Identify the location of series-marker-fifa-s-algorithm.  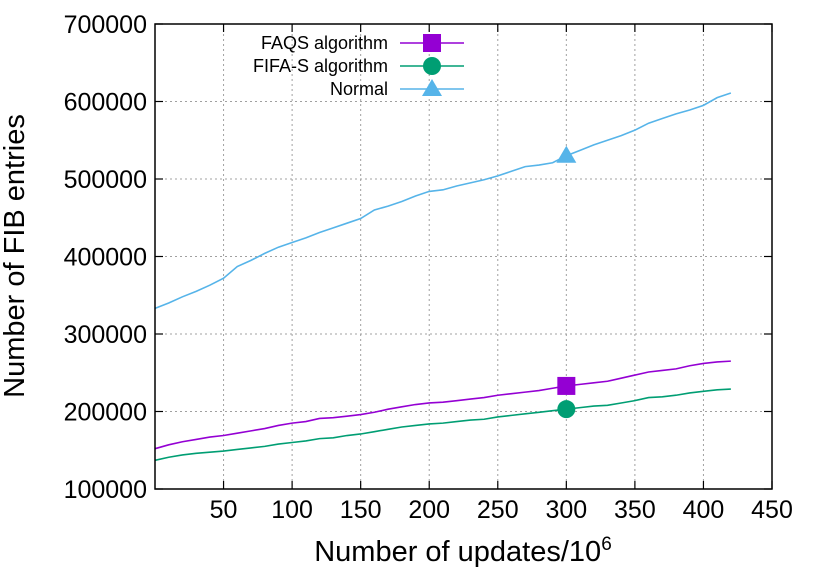
(566, 409).